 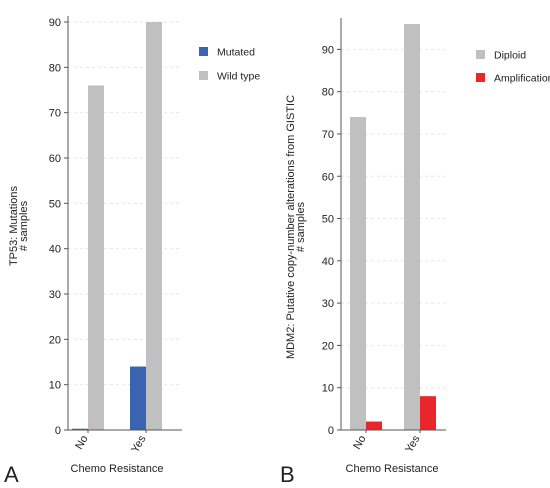 What do you see at coordinates (11, 474) in the screenshot?
I see `panel-letter: A` at bounding box center [11, 474].